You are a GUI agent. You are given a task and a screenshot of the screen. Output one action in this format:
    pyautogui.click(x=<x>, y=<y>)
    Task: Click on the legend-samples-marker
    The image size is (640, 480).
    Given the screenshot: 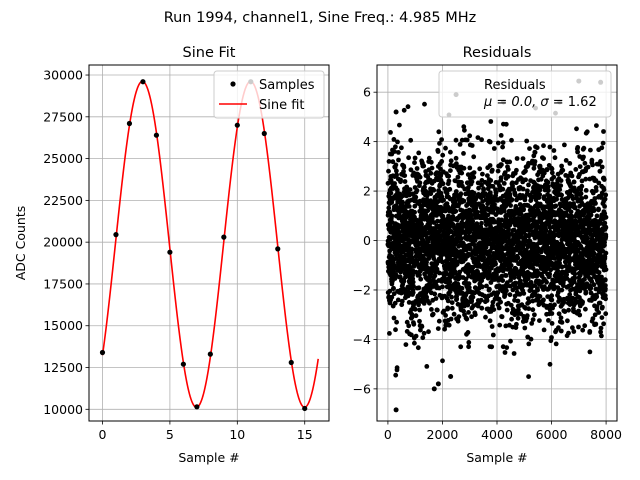 What is the action you would take?
    pyautogui.click(x=233, y=84)
    